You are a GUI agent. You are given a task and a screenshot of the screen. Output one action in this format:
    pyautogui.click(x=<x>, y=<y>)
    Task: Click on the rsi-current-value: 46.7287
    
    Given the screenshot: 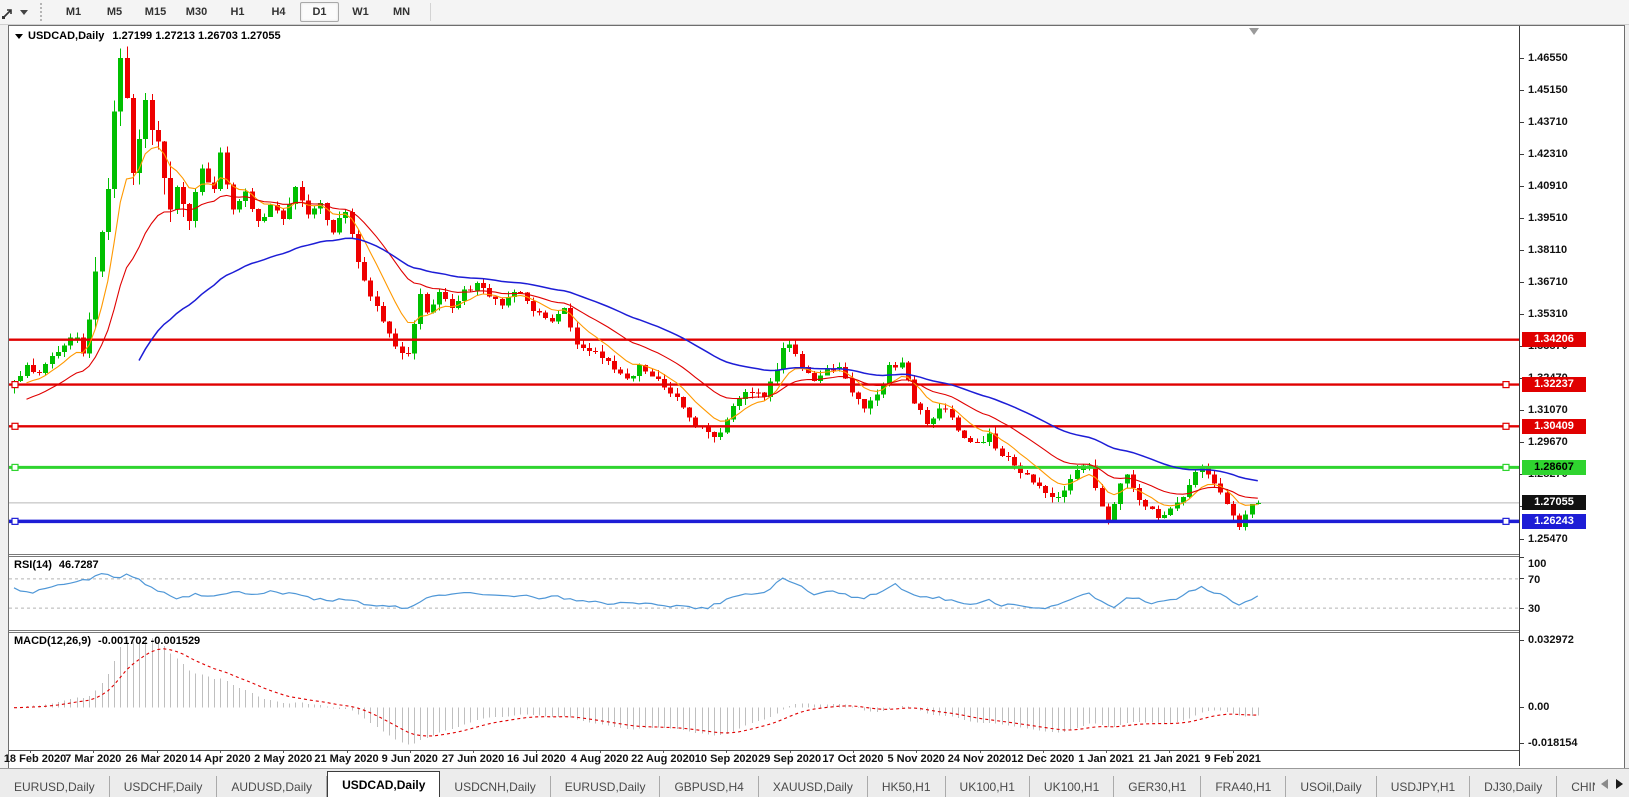 What is the action you would take?
    pyautogui.click(x=78, y=565)
    